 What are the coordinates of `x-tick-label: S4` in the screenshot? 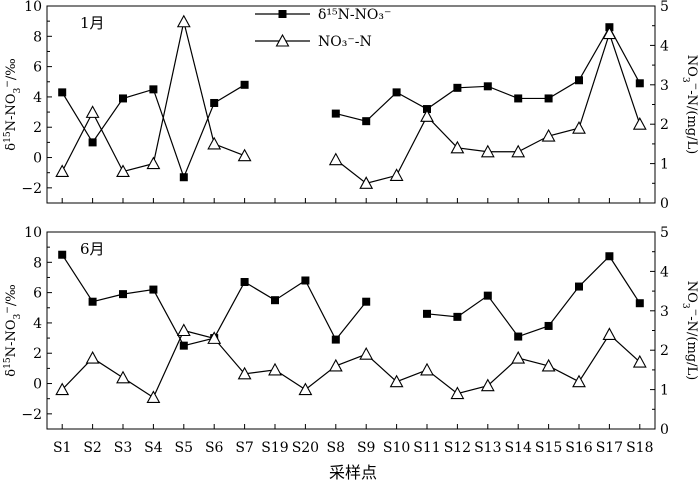 It's located at (153, 448).